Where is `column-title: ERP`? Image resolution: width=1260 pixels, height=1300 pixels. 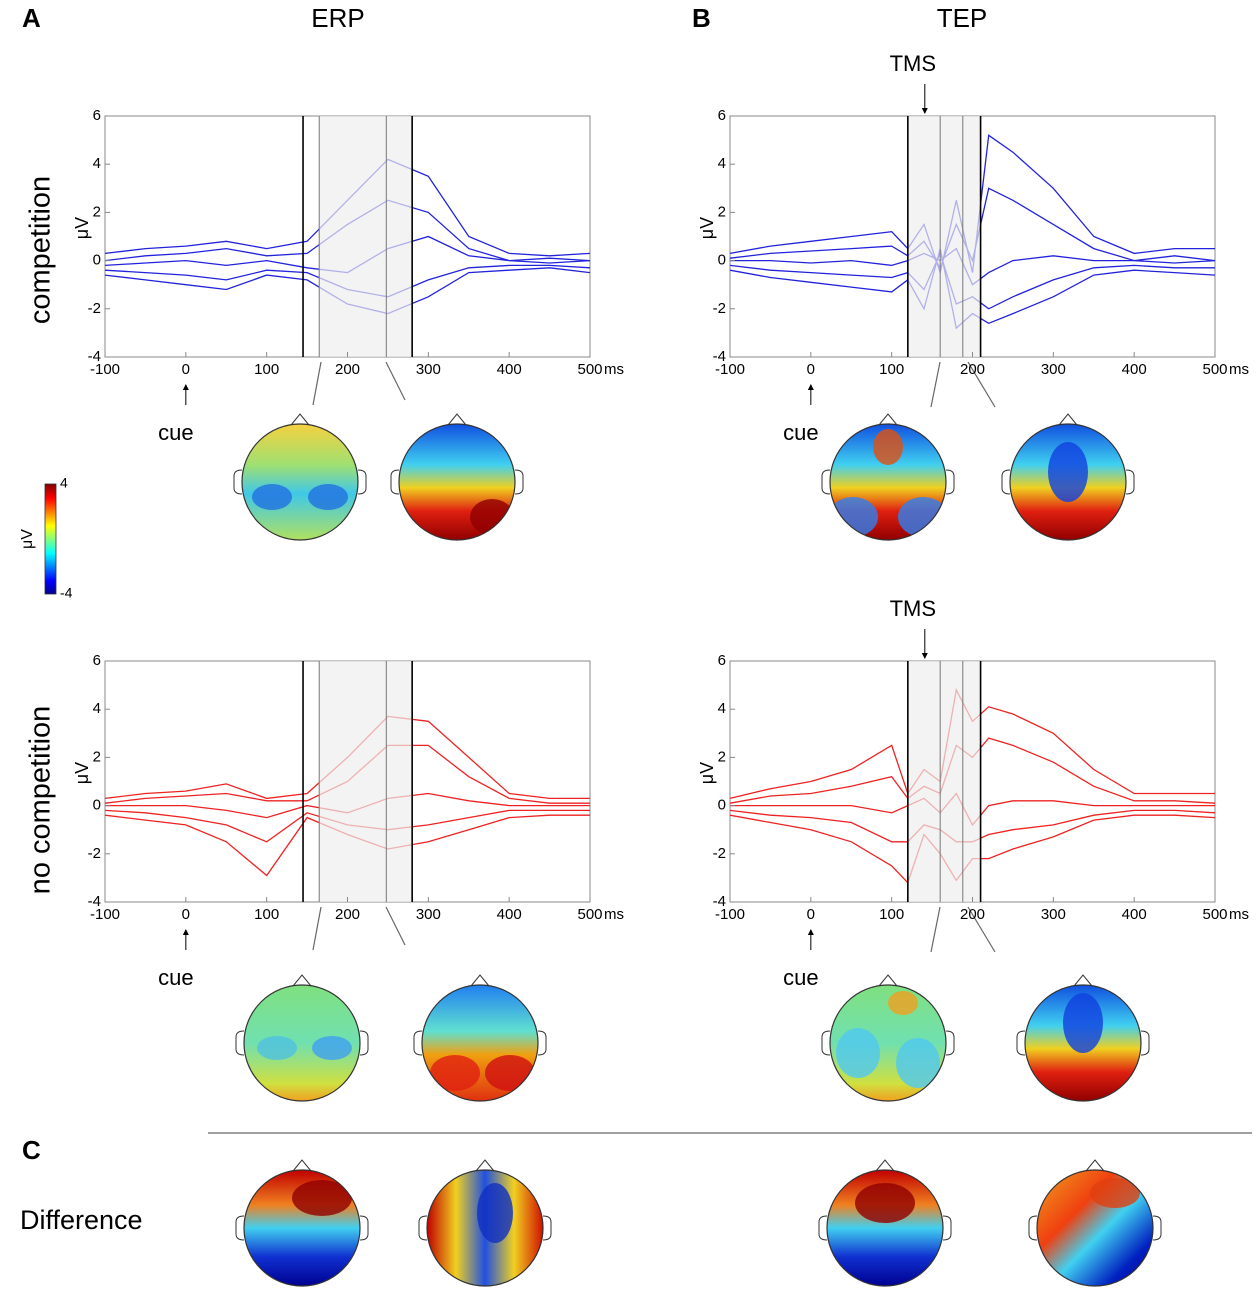
column-title: ERP is located at coordinates (337, 18).